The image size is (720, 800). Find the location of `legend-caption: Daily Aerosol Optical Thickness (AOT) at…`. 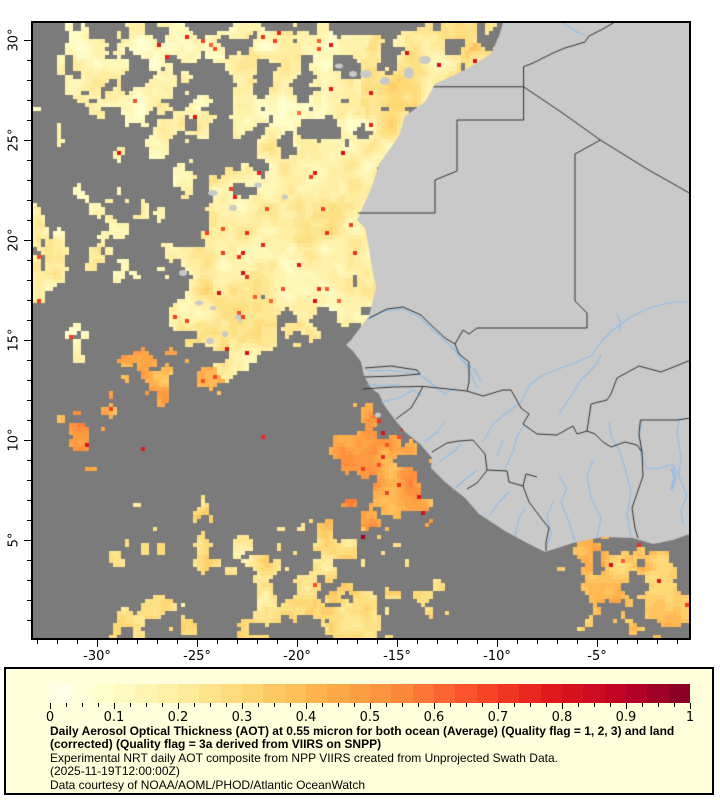

legend-caption: Daily Aerosol Optical Thickness (AOT) at… is located at coordinates (376, 758).